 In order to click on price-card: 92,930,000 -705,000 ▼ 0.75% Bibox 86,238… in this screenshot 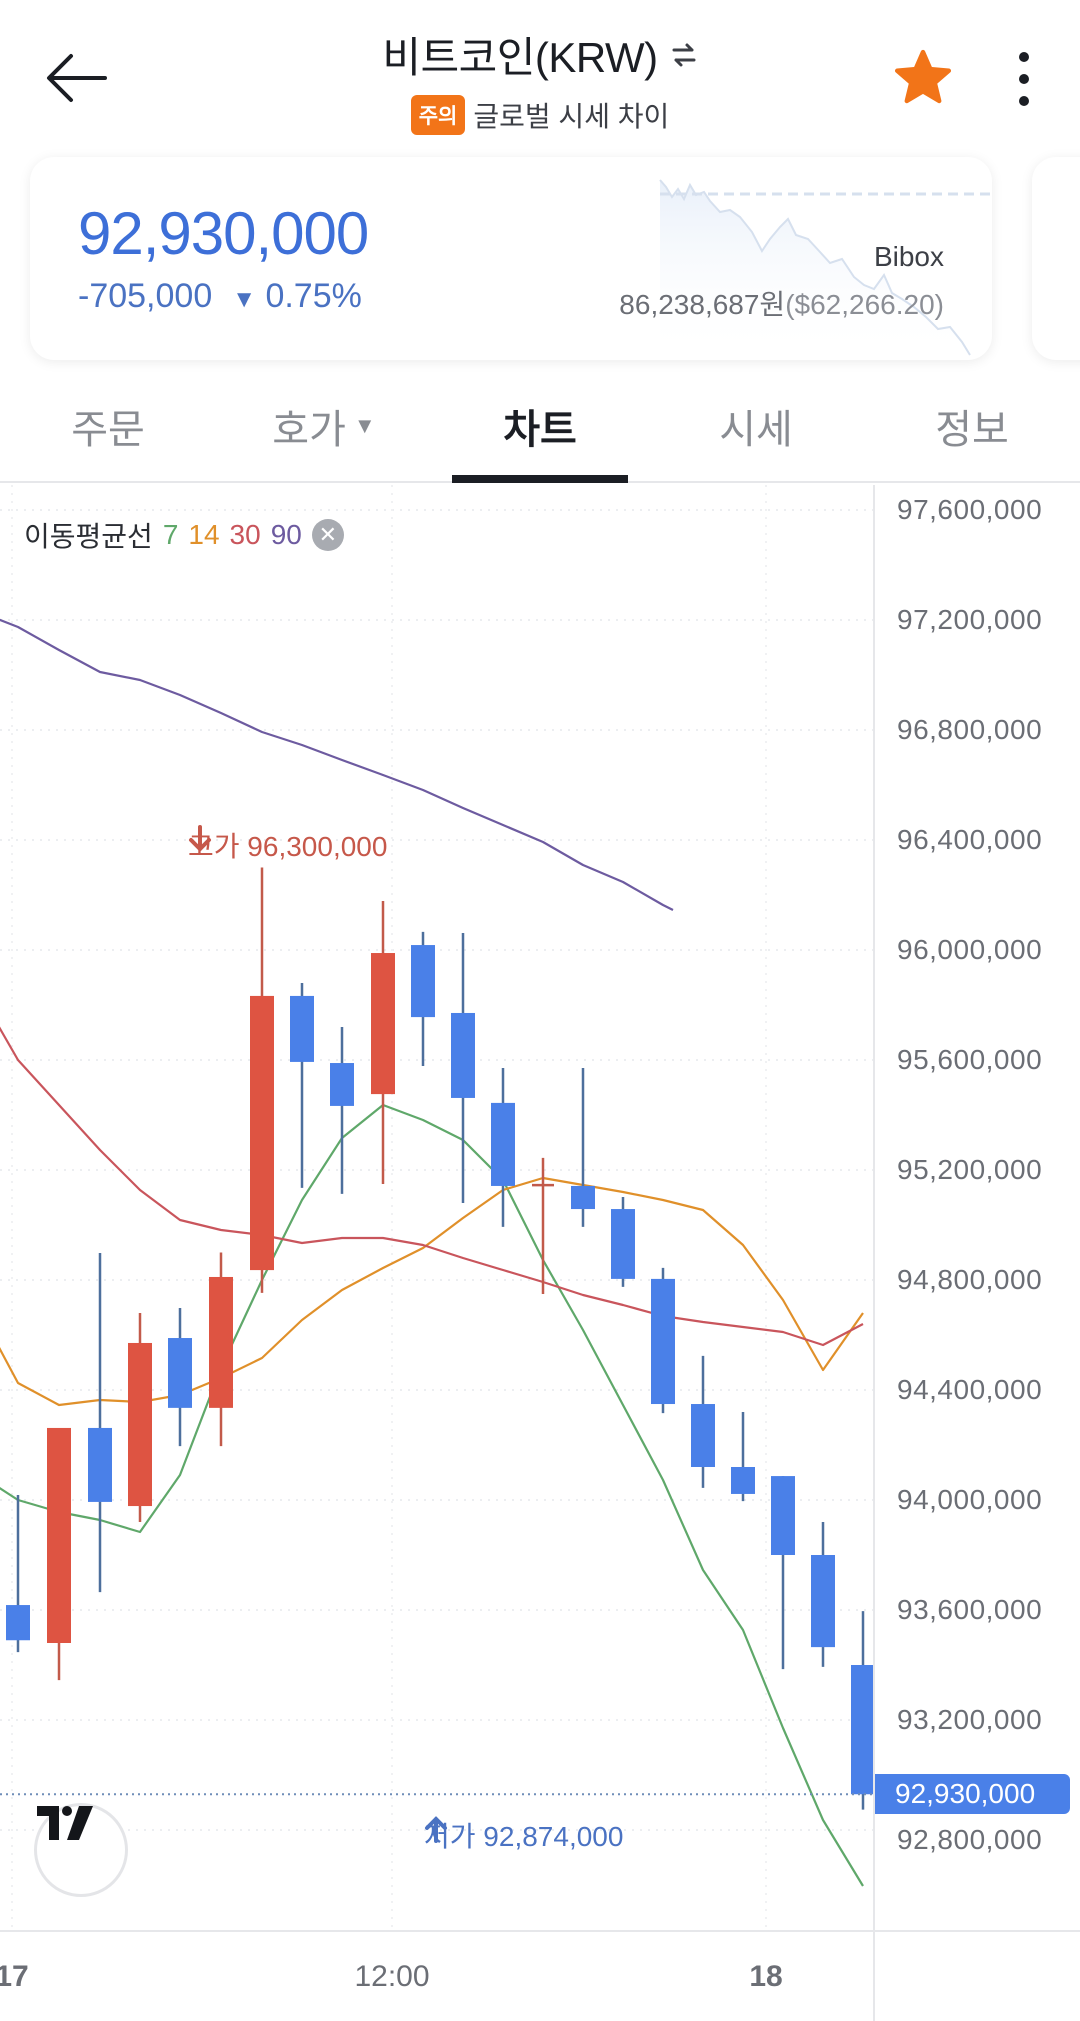, I will do `click(511, 258)`.